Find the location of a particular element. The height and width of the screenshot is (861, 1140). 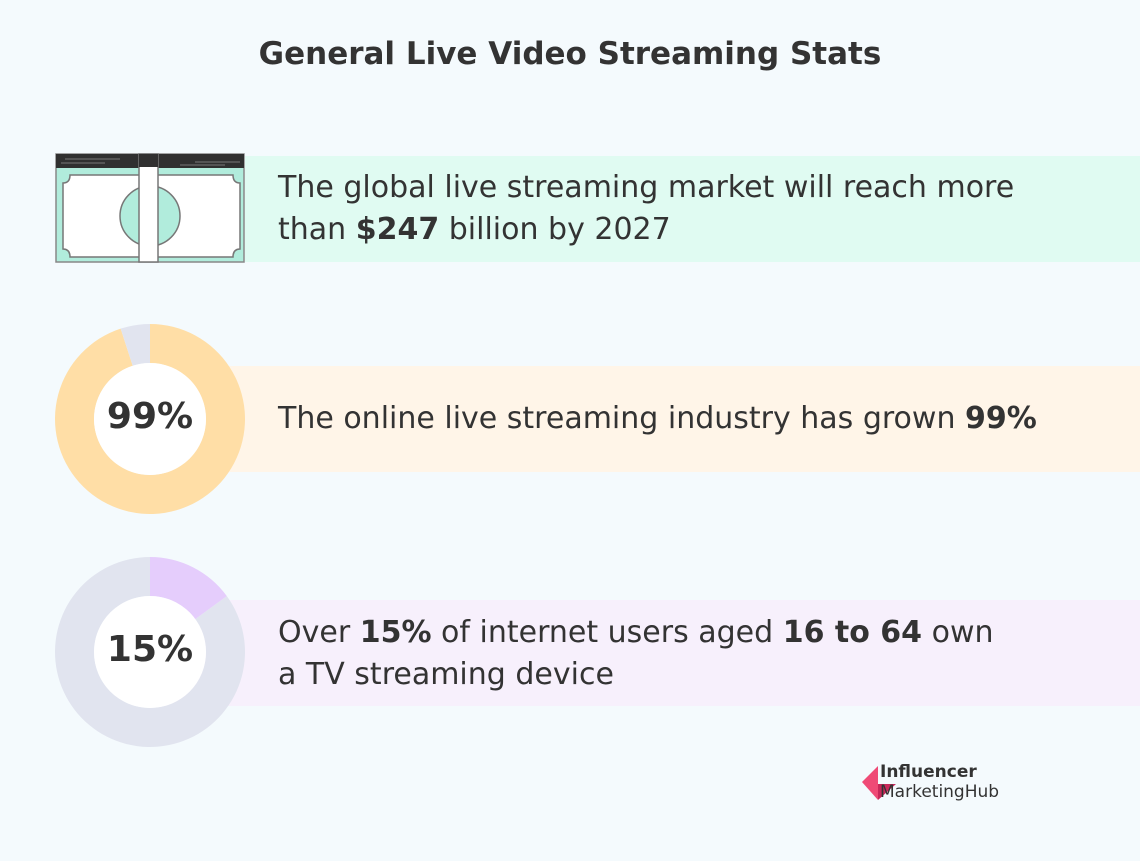

stat-band-growth is located at coordinates (645, 419).